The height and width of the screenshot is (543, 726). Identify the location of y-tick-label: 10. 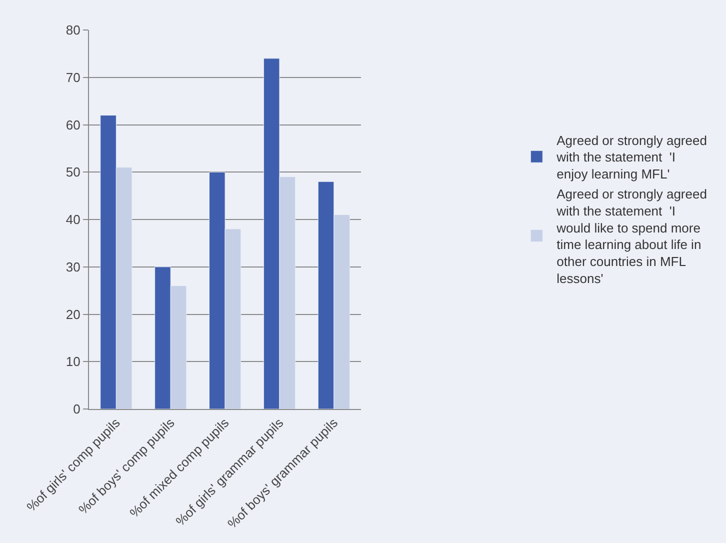
(73, 362).